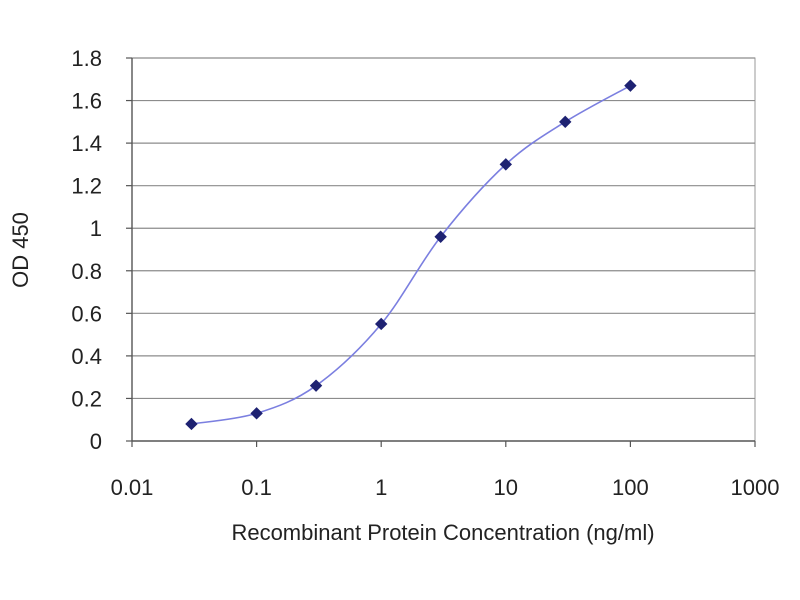 This screenshot has height=600, width=800. What do you see at coordinates (755, 487) in the screenshot?
I see `x-tick-label: 1000` at bounding box center [755, 487].